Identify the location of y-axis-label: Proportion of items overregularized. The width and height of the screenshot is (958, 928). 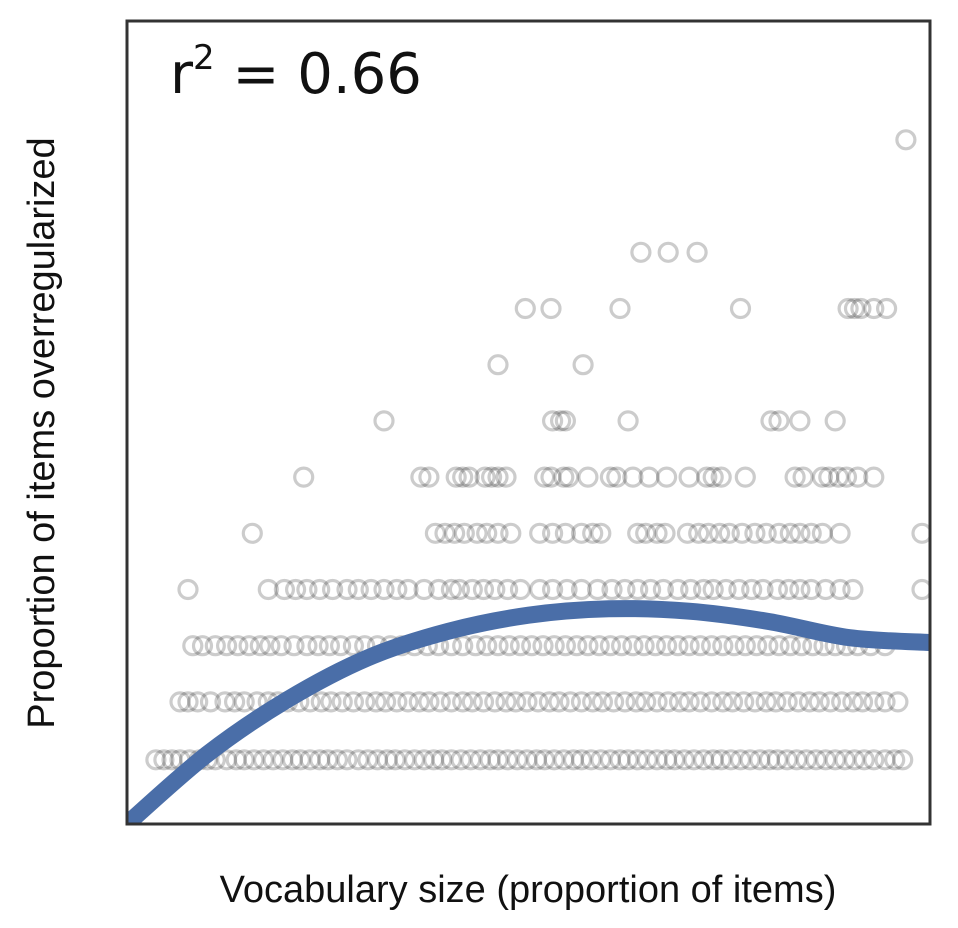
(42, 432).